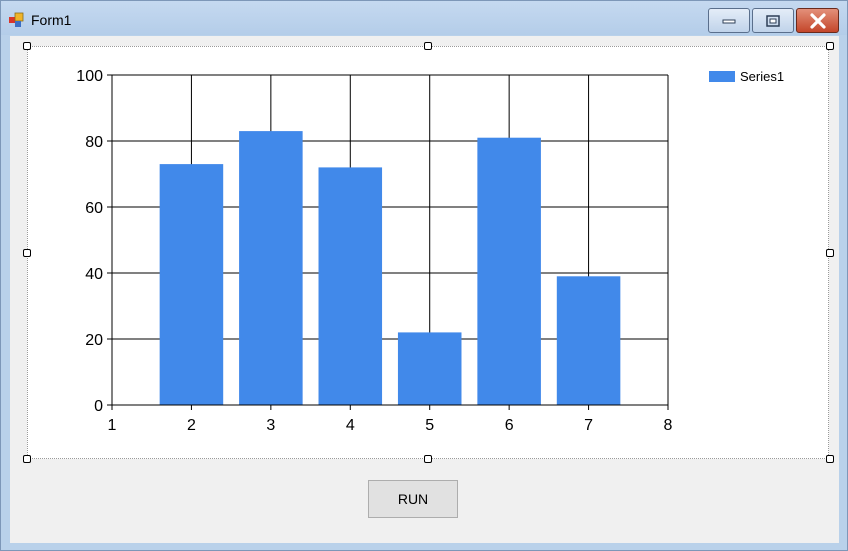 Image resolution: width=848 pixels, height=551 pixels. What do you see at coordinates (94, 142) in the screenshot?
I see `y-tick-label: 80` at bounding box center [94, 142].